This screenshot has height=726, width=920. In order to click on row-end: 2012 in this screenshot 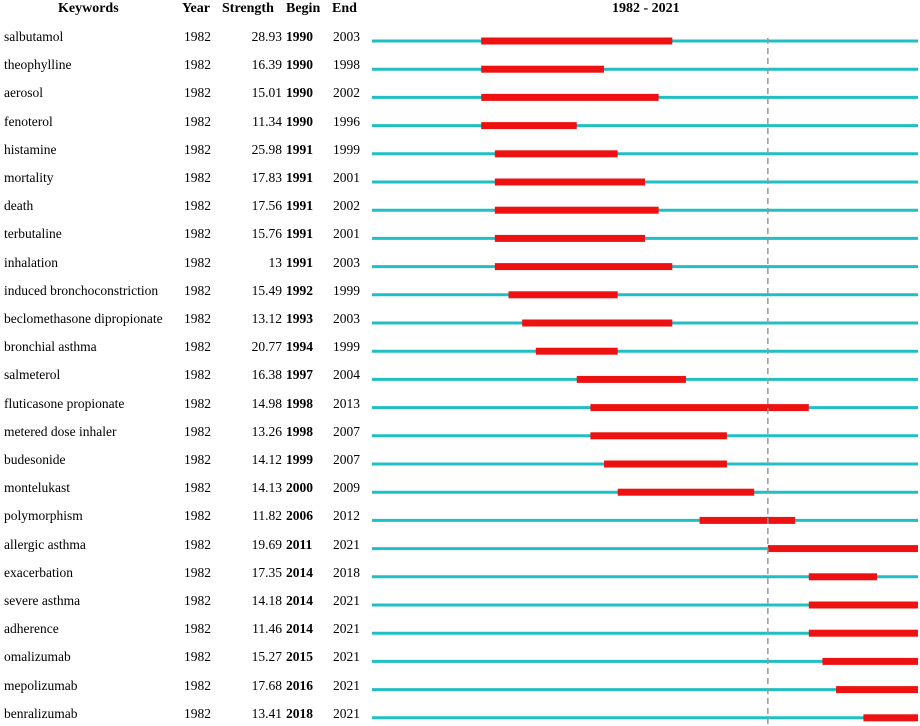, I will do `click(346, 516)`.